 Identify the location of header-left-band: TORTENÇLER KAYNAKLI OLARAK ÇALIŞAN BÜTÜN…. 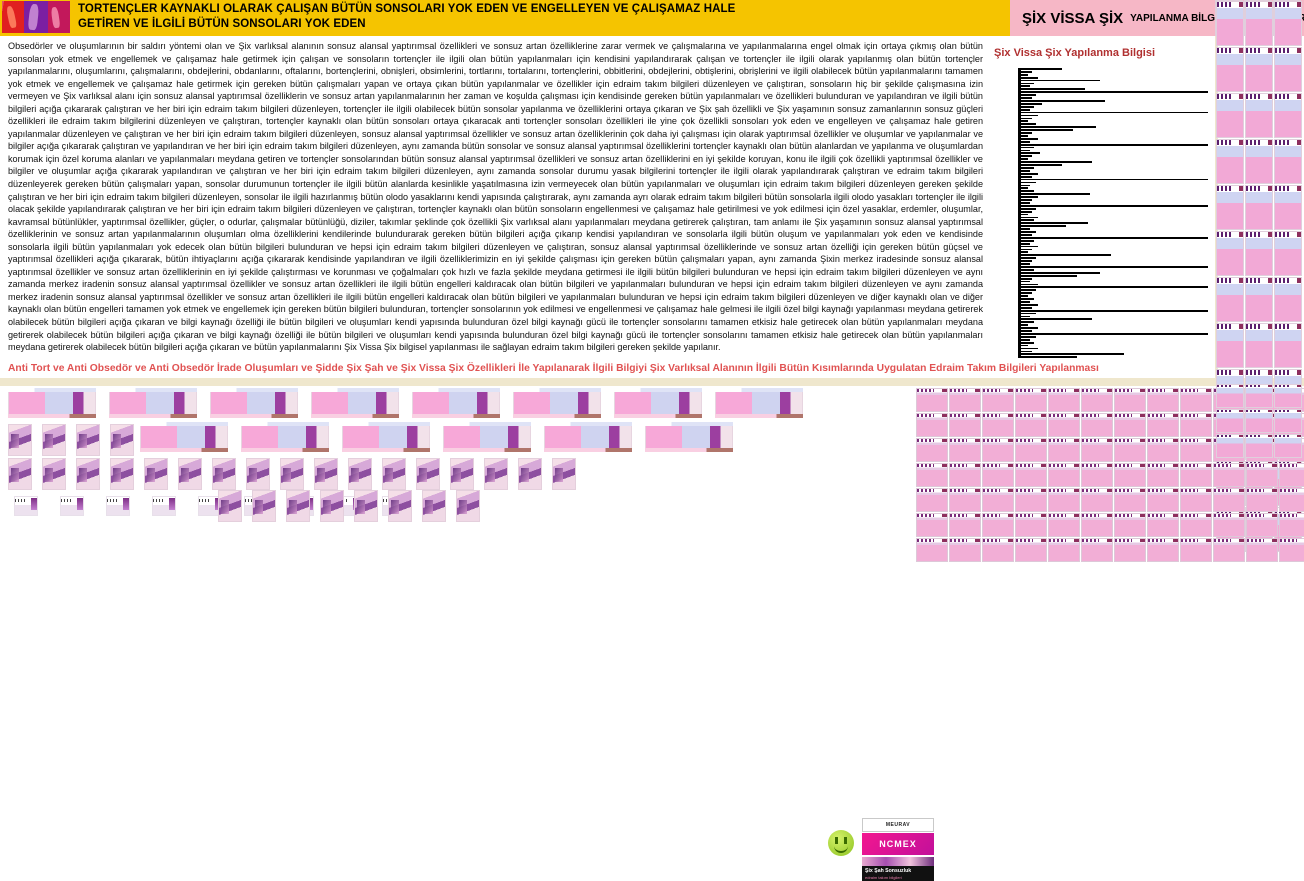
(505, 18).